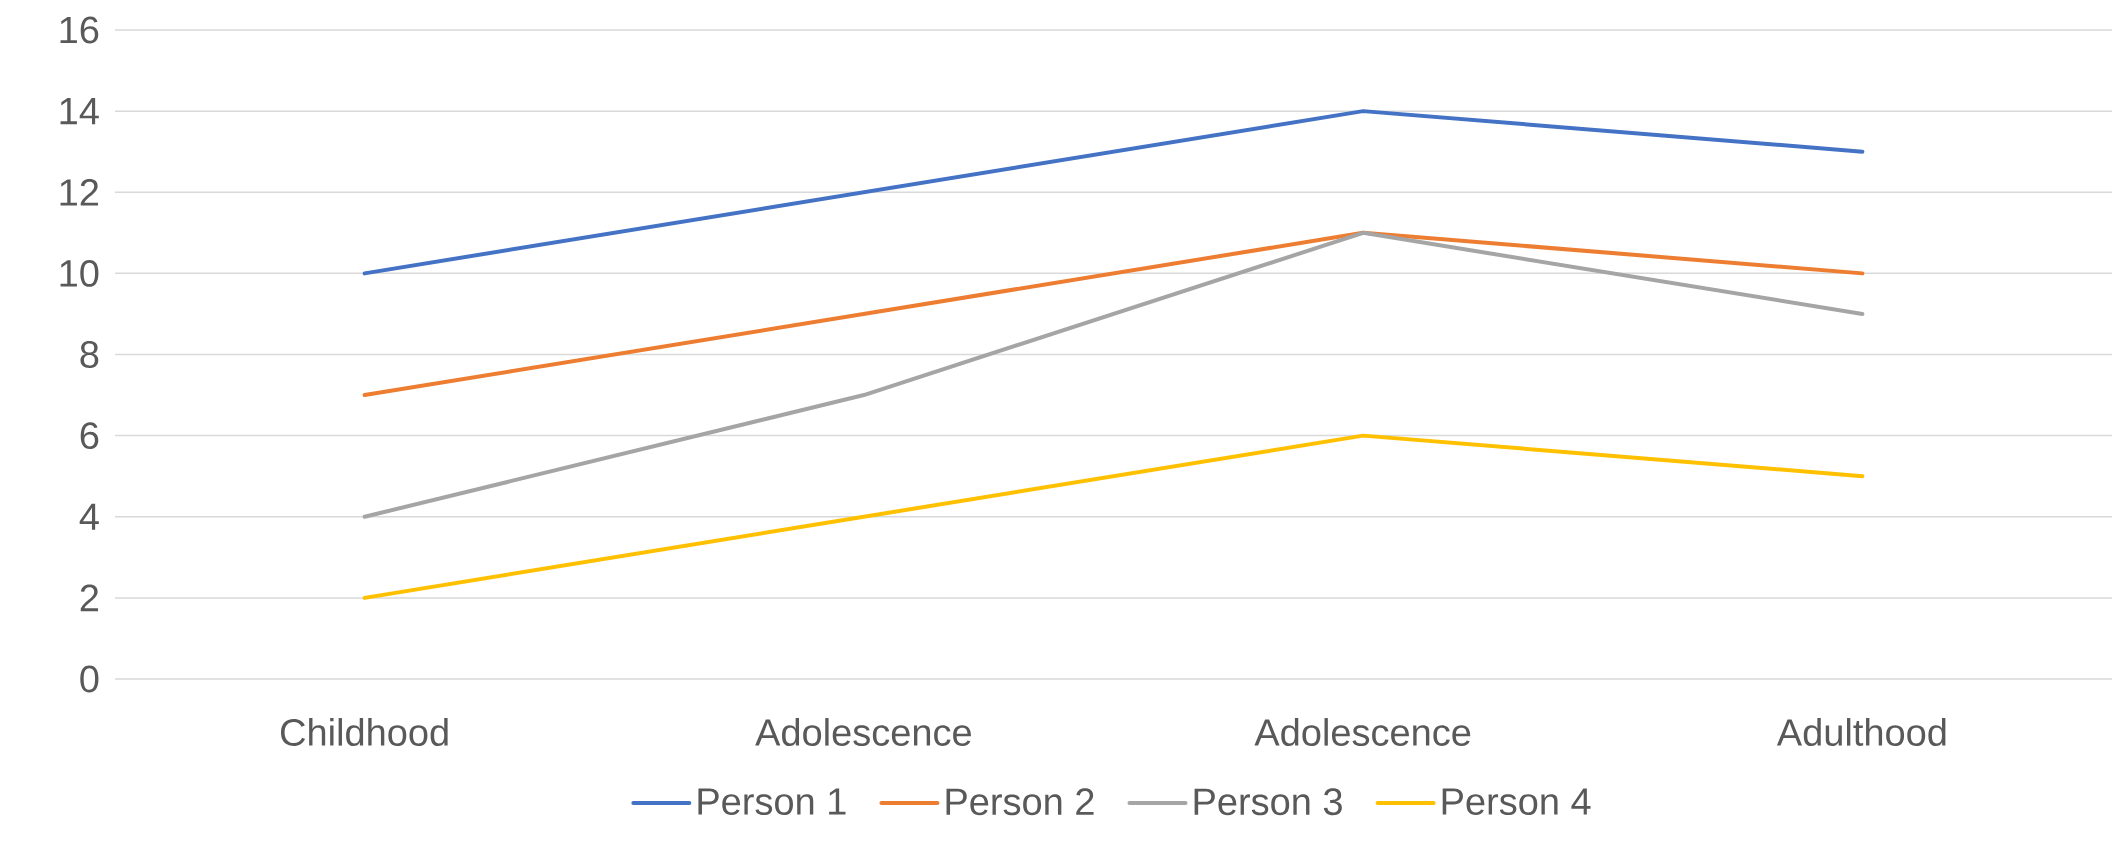  What do you see at coordinates (79, 273) in the screenshot?
I see `y-tick-label: 10` at bounding box center [79, 273].